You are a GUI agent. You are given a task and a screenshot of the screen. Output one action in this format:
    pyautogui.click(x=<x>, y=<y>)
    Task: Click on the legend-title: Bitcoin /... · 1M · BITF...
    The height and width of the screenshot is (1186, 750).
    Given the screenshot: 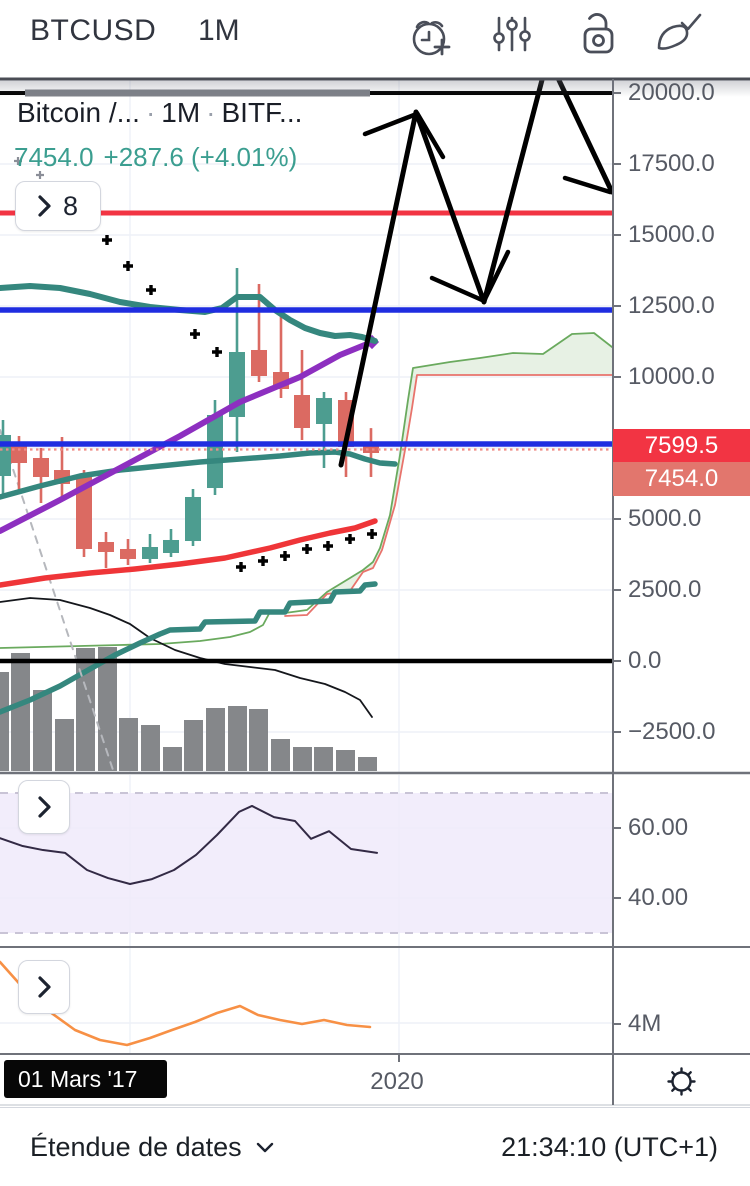 What is the action you would take?
    pyautogui.click(x=159, y=113)
    